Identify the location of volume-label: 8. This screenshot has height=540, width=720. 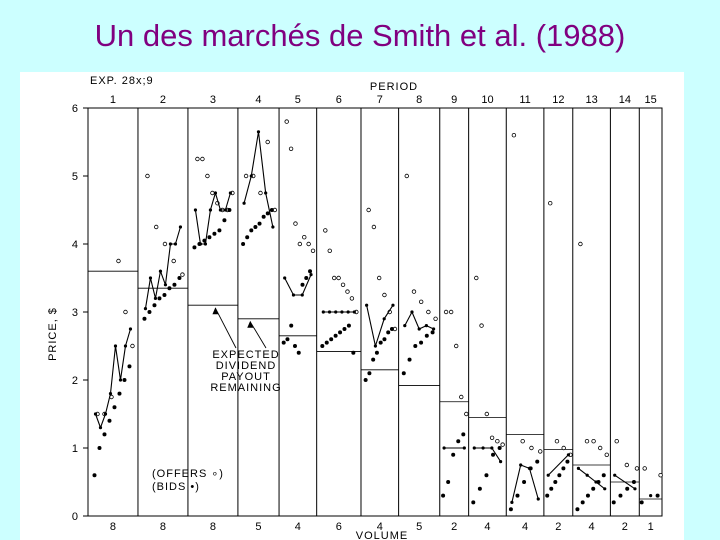
(163, 527).